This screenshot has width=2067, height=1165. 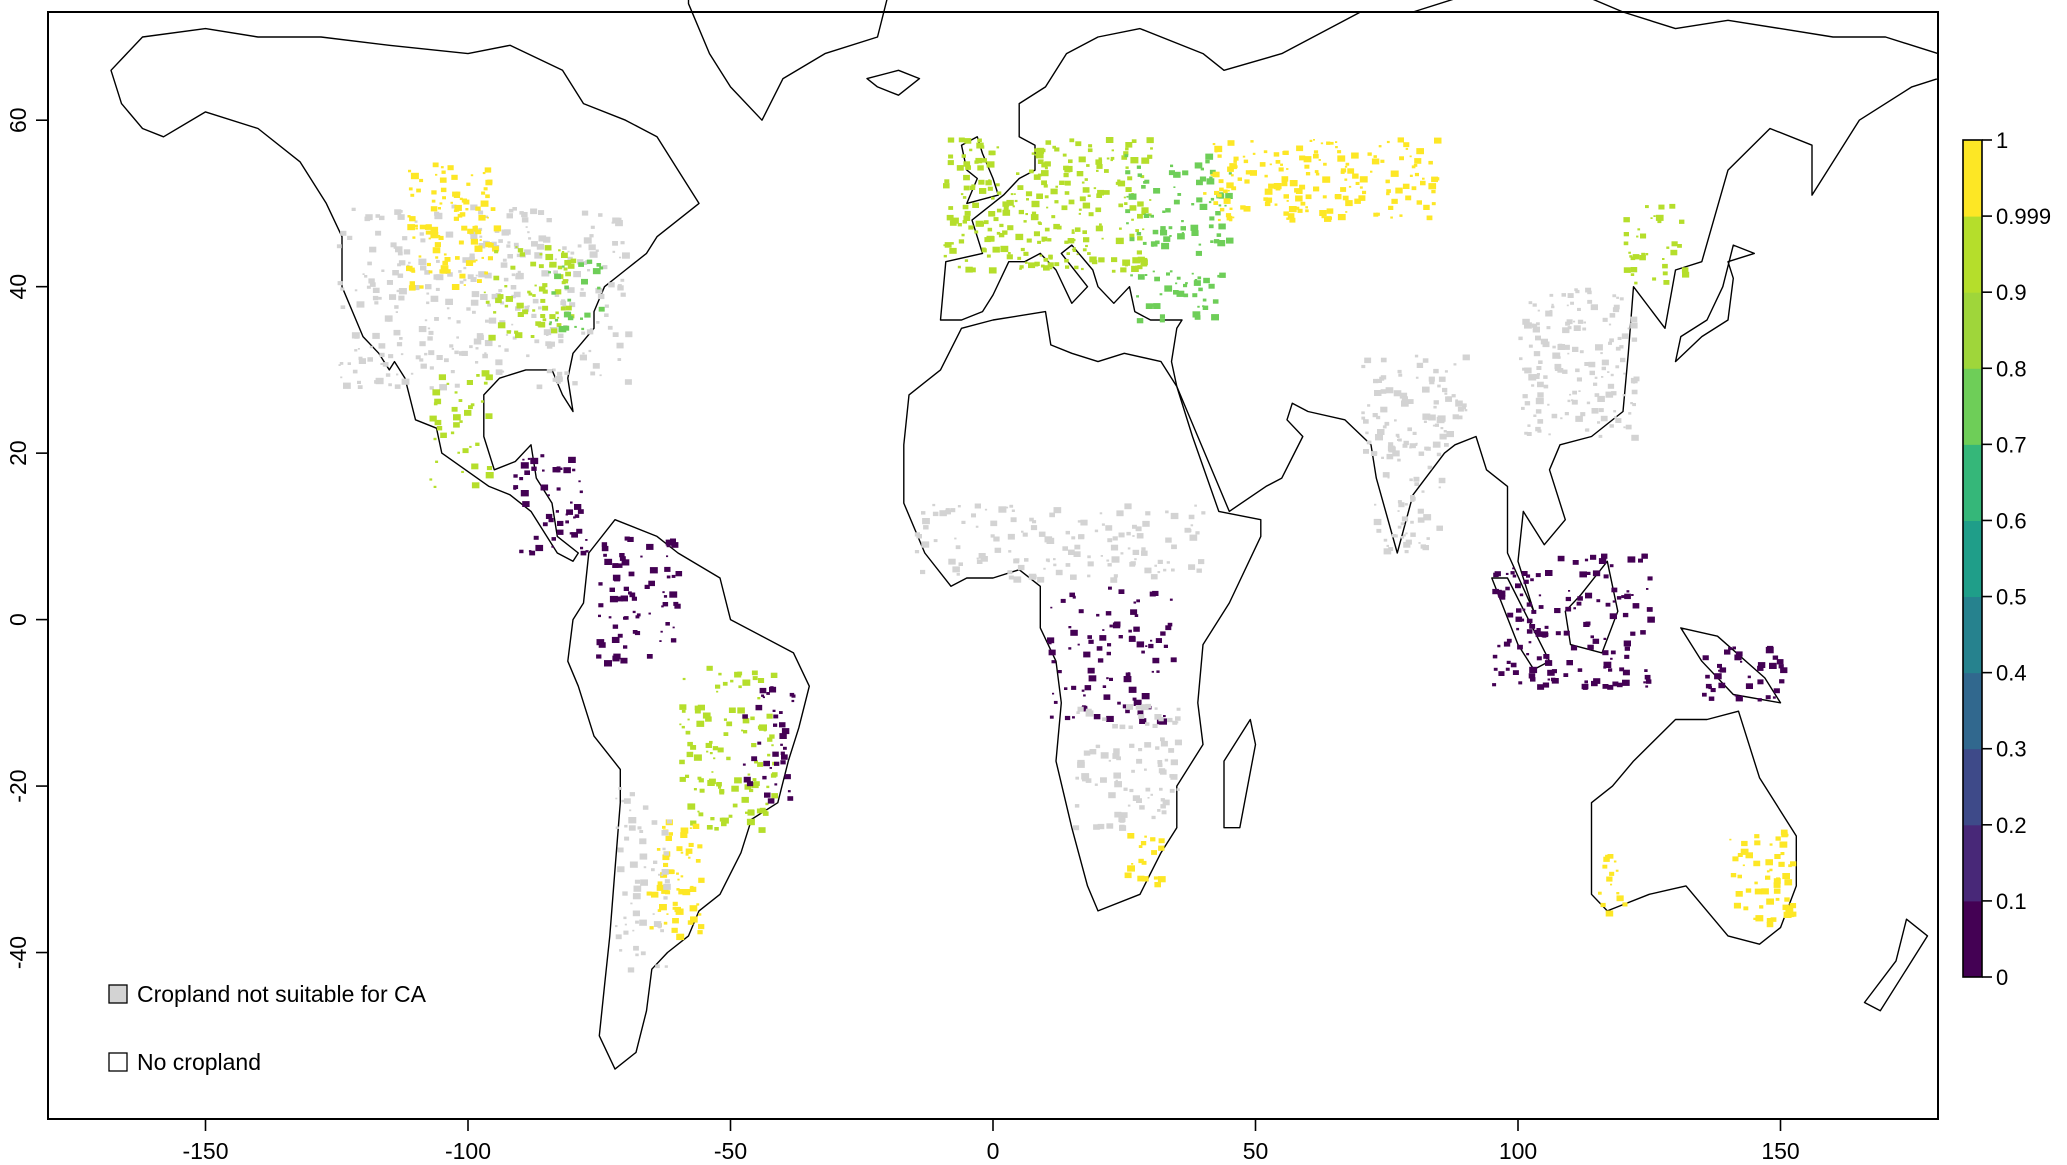 I want to click on cropland-central-africa-purple, so click(x=1112, y=655).